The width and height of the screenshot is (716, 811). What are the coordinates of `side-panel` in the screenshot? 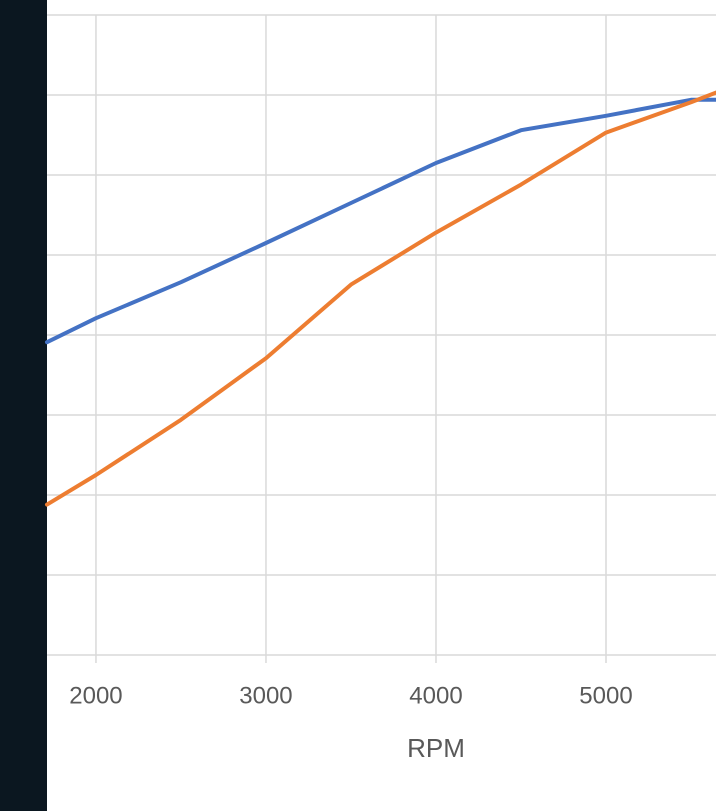 It's located at (23, 405).